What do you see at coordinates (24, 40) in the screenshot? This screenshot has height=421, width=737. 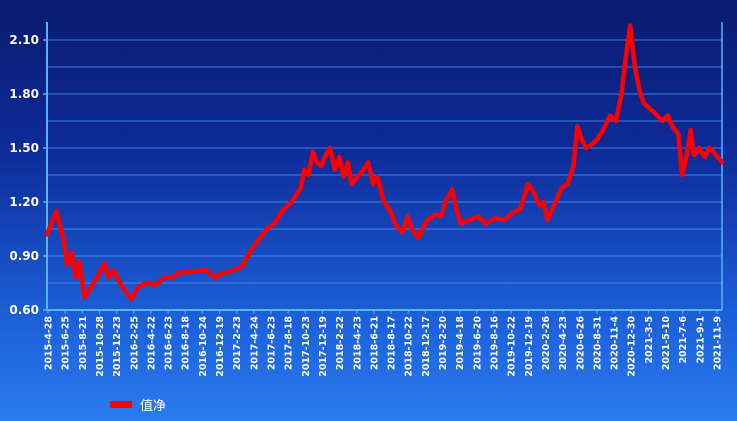 I see `y-tick-label: 2.10` at bounding box center [24, 40].